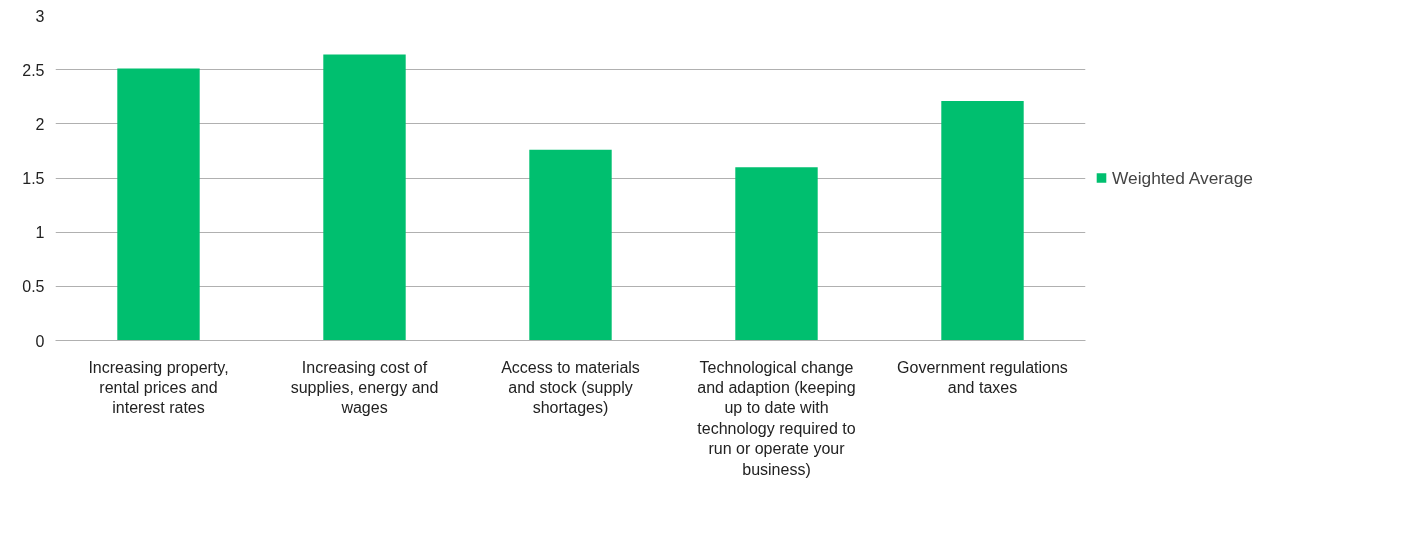 The width and height of the screenshot is (1413, 543). I want to click on y-tick-label: 1, so click(40, 233).